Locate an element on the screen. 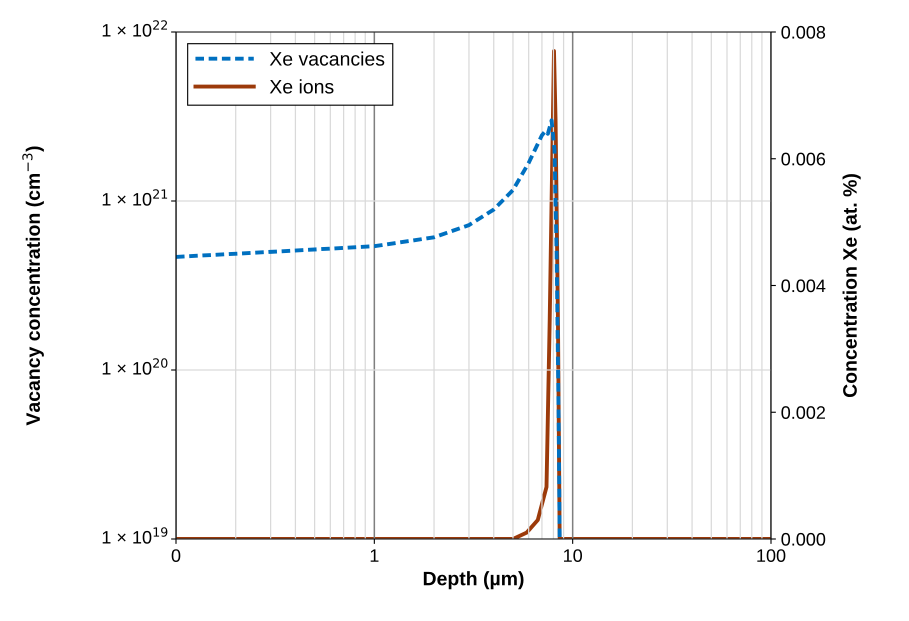 The image size is (909, 621). y2-axis-title: Concentration Xe (at. %) is located at coordinates (851, 286).